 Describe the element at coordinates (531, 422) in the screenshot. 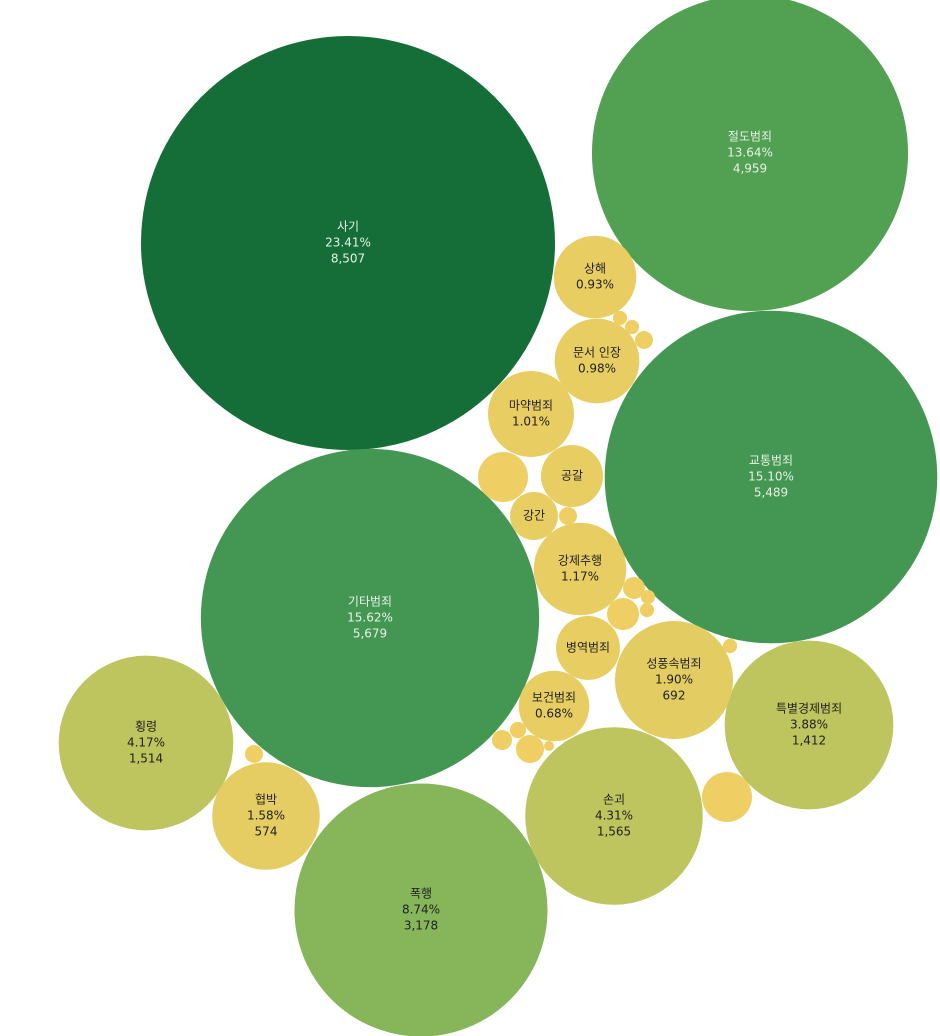

I see `percent-label: 1.01%` at that location.